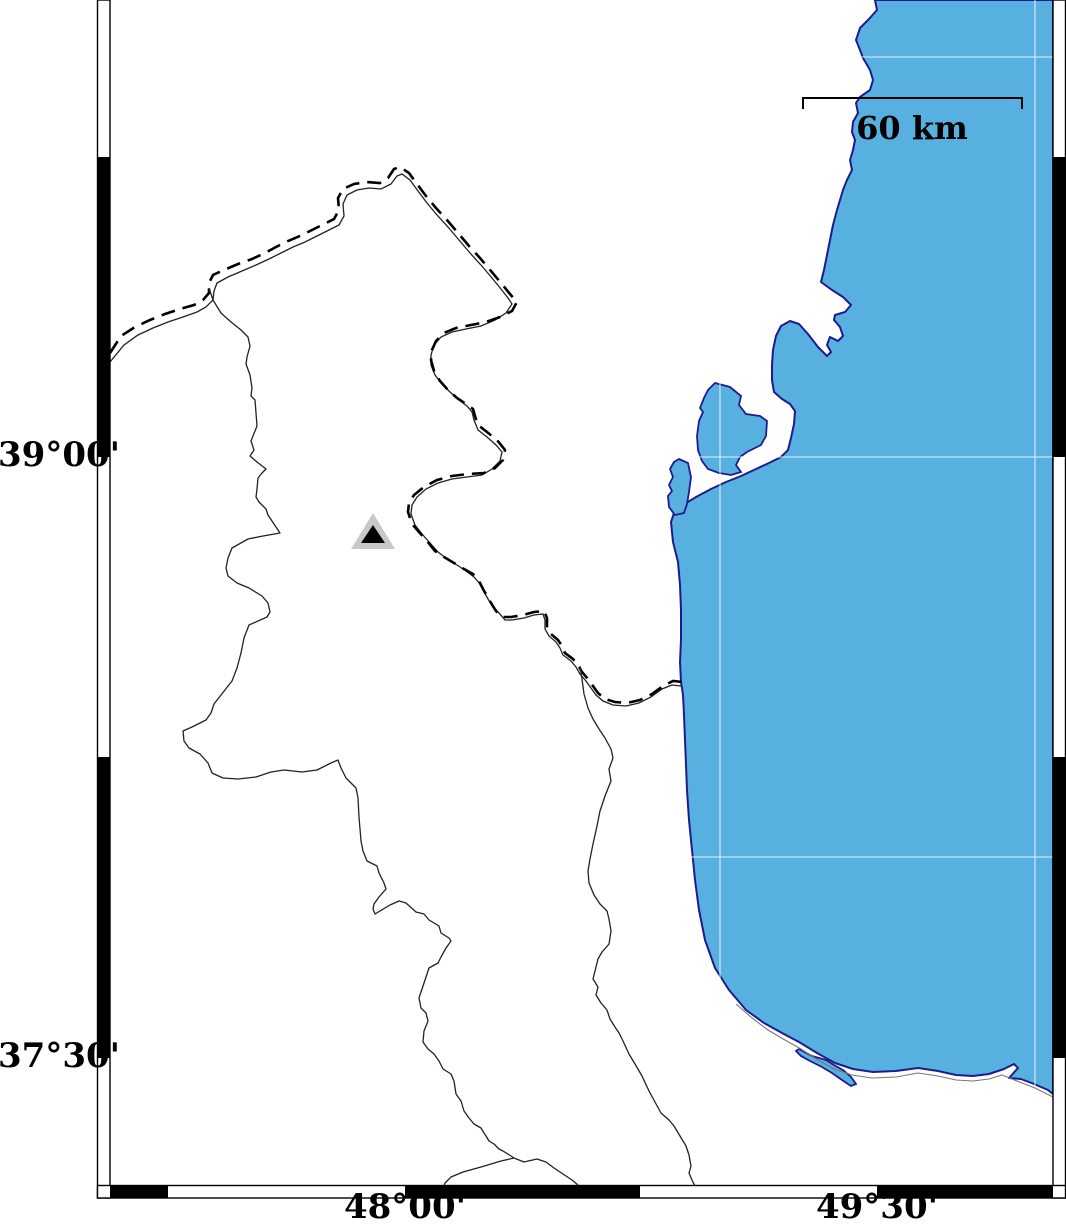  Describe the element at coordinates (877, 1207) in the screenshot. I see `lon-label-right: 49°30'` at that location.